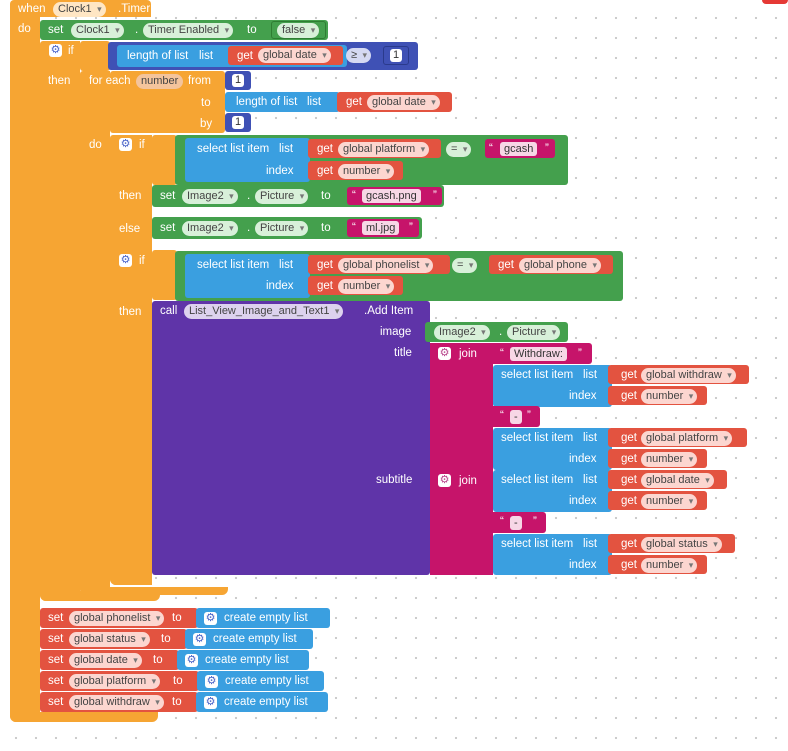 Image resolution: width=788 pixels, height=751 pixels. I want to click on for-global-date-dropdown: global date, so click(403, 102).